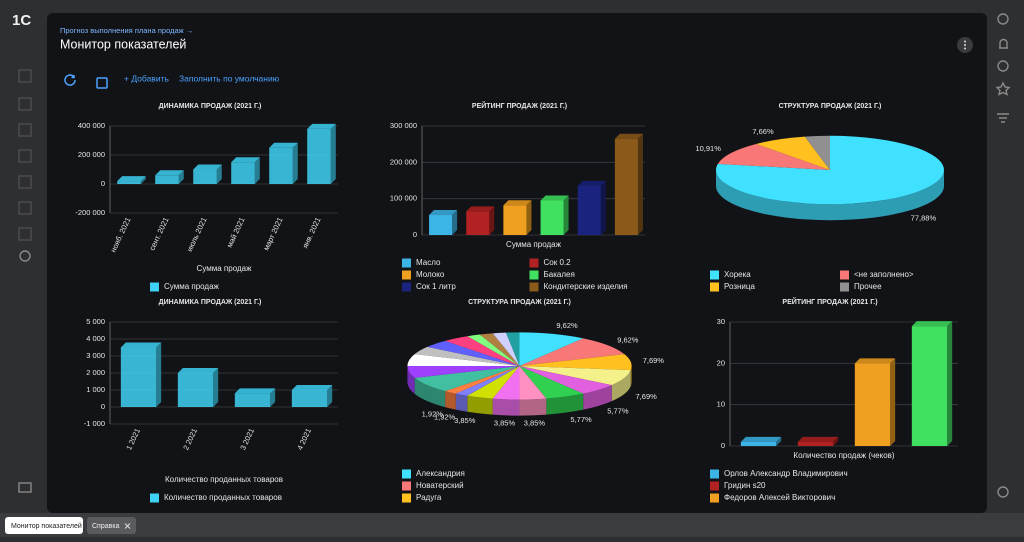  I want to click on filter-icon, so click(1003, 118).